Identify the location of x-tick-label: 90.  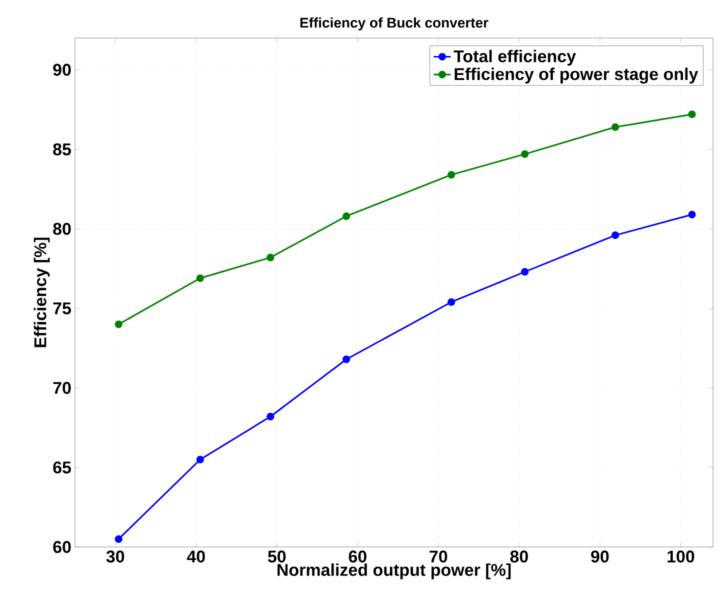
(600, 556).